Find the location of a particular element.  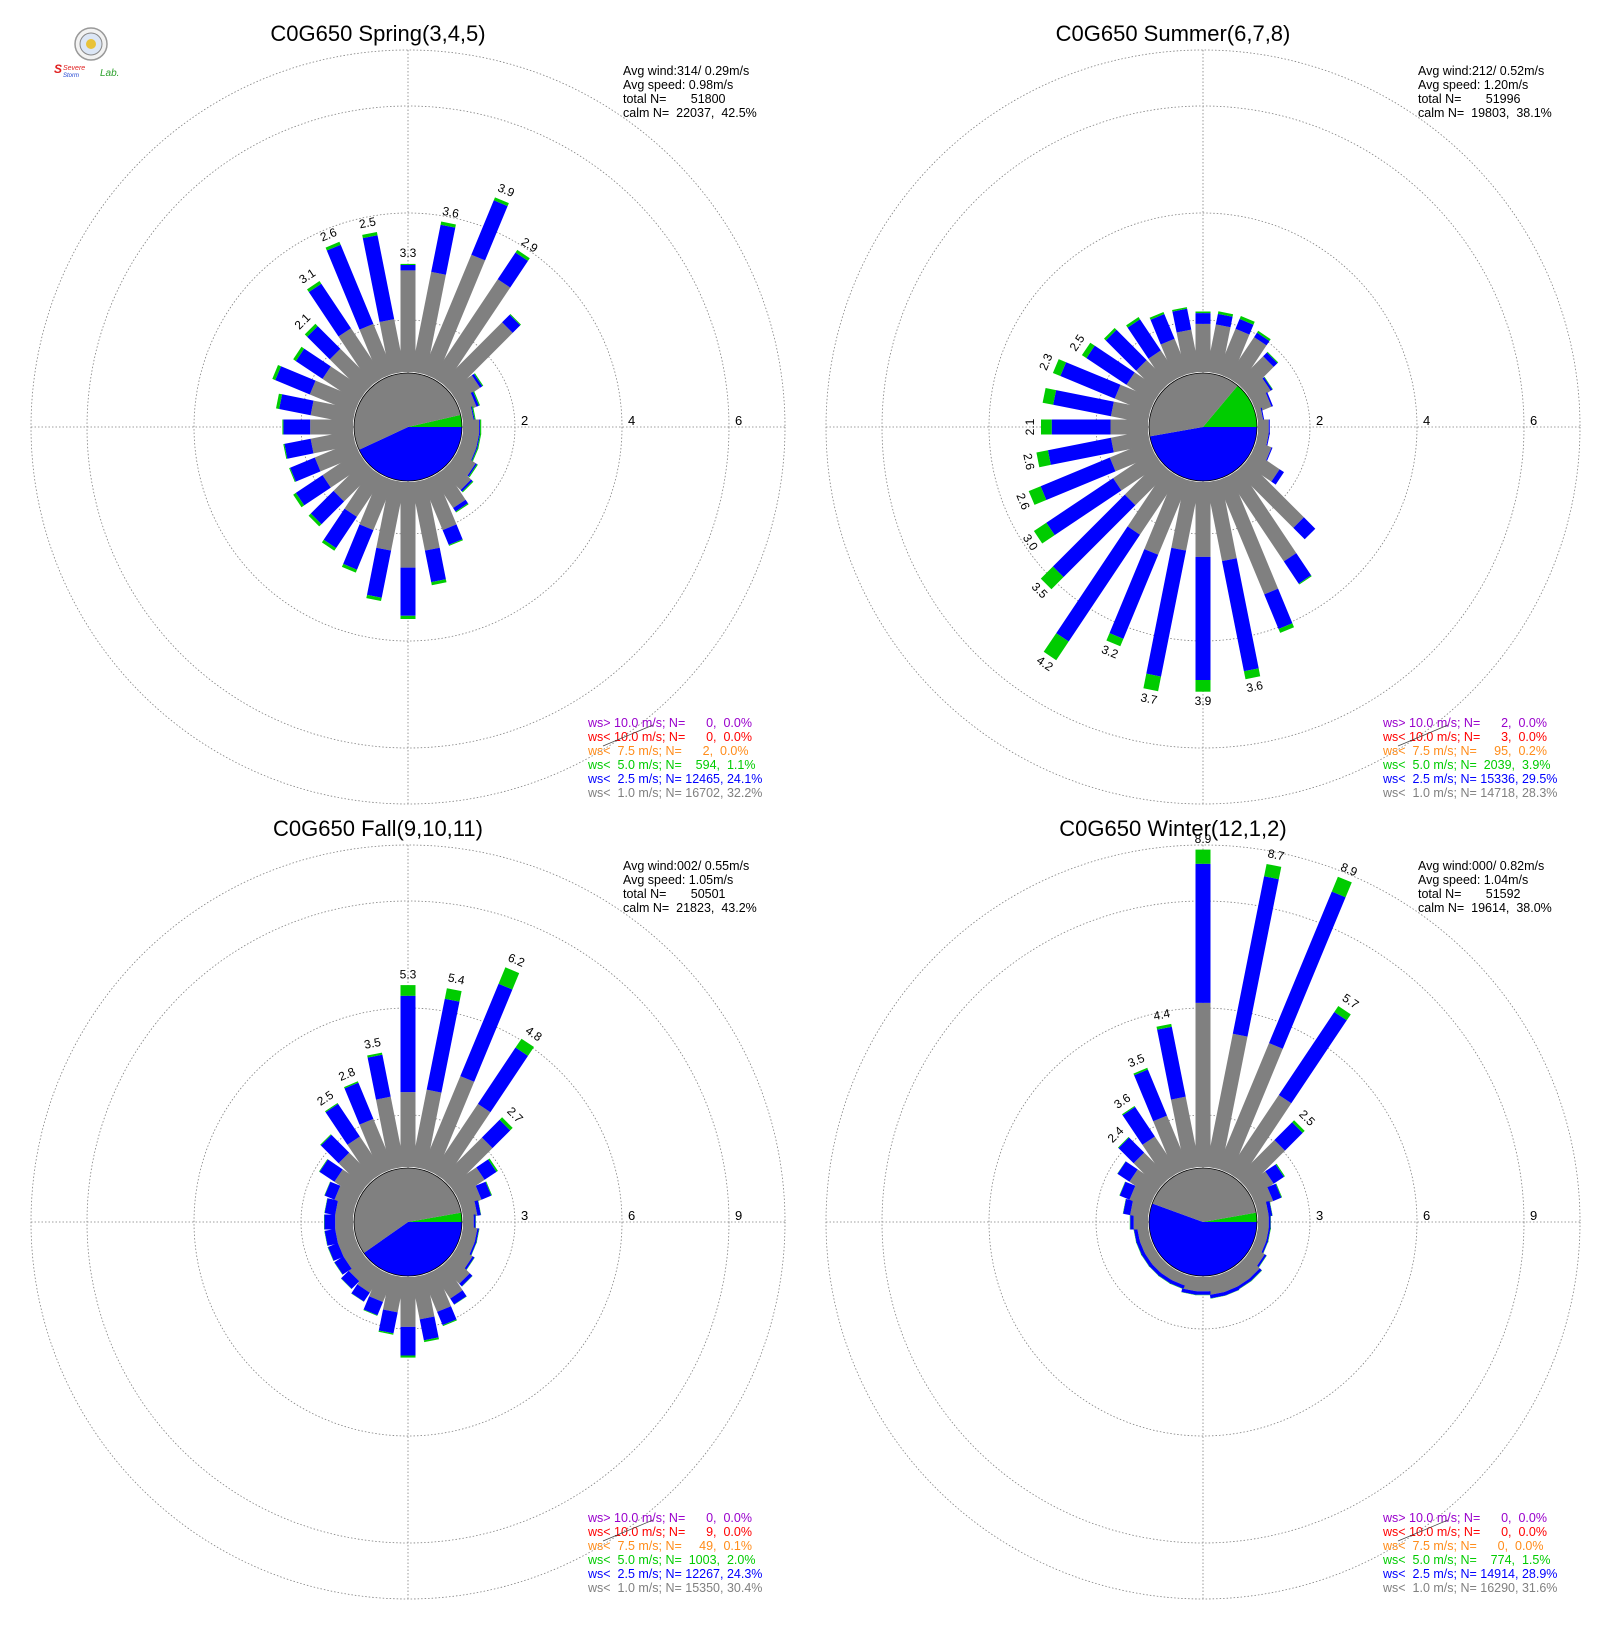

legend-entry: ws< 10.0 m/s; N= 3, 0.0% is located at coordinates (1464, 737).